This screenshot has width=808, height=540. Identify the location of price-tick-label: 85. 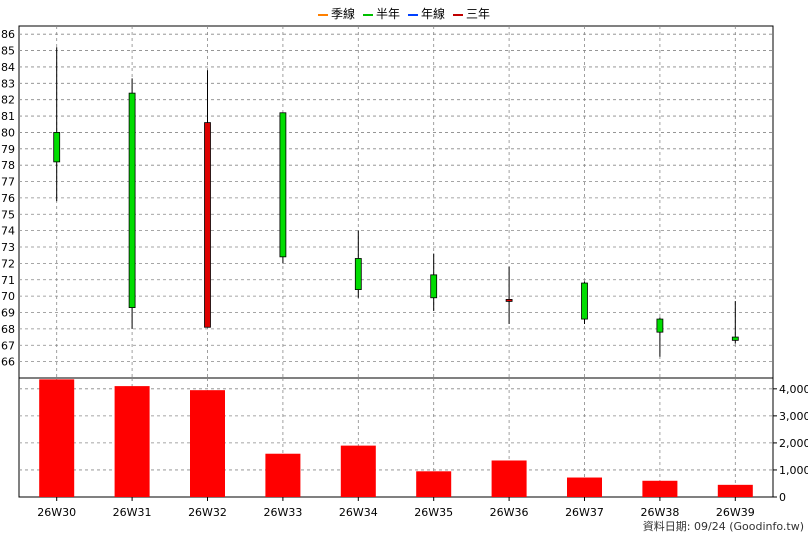
(8, 51).